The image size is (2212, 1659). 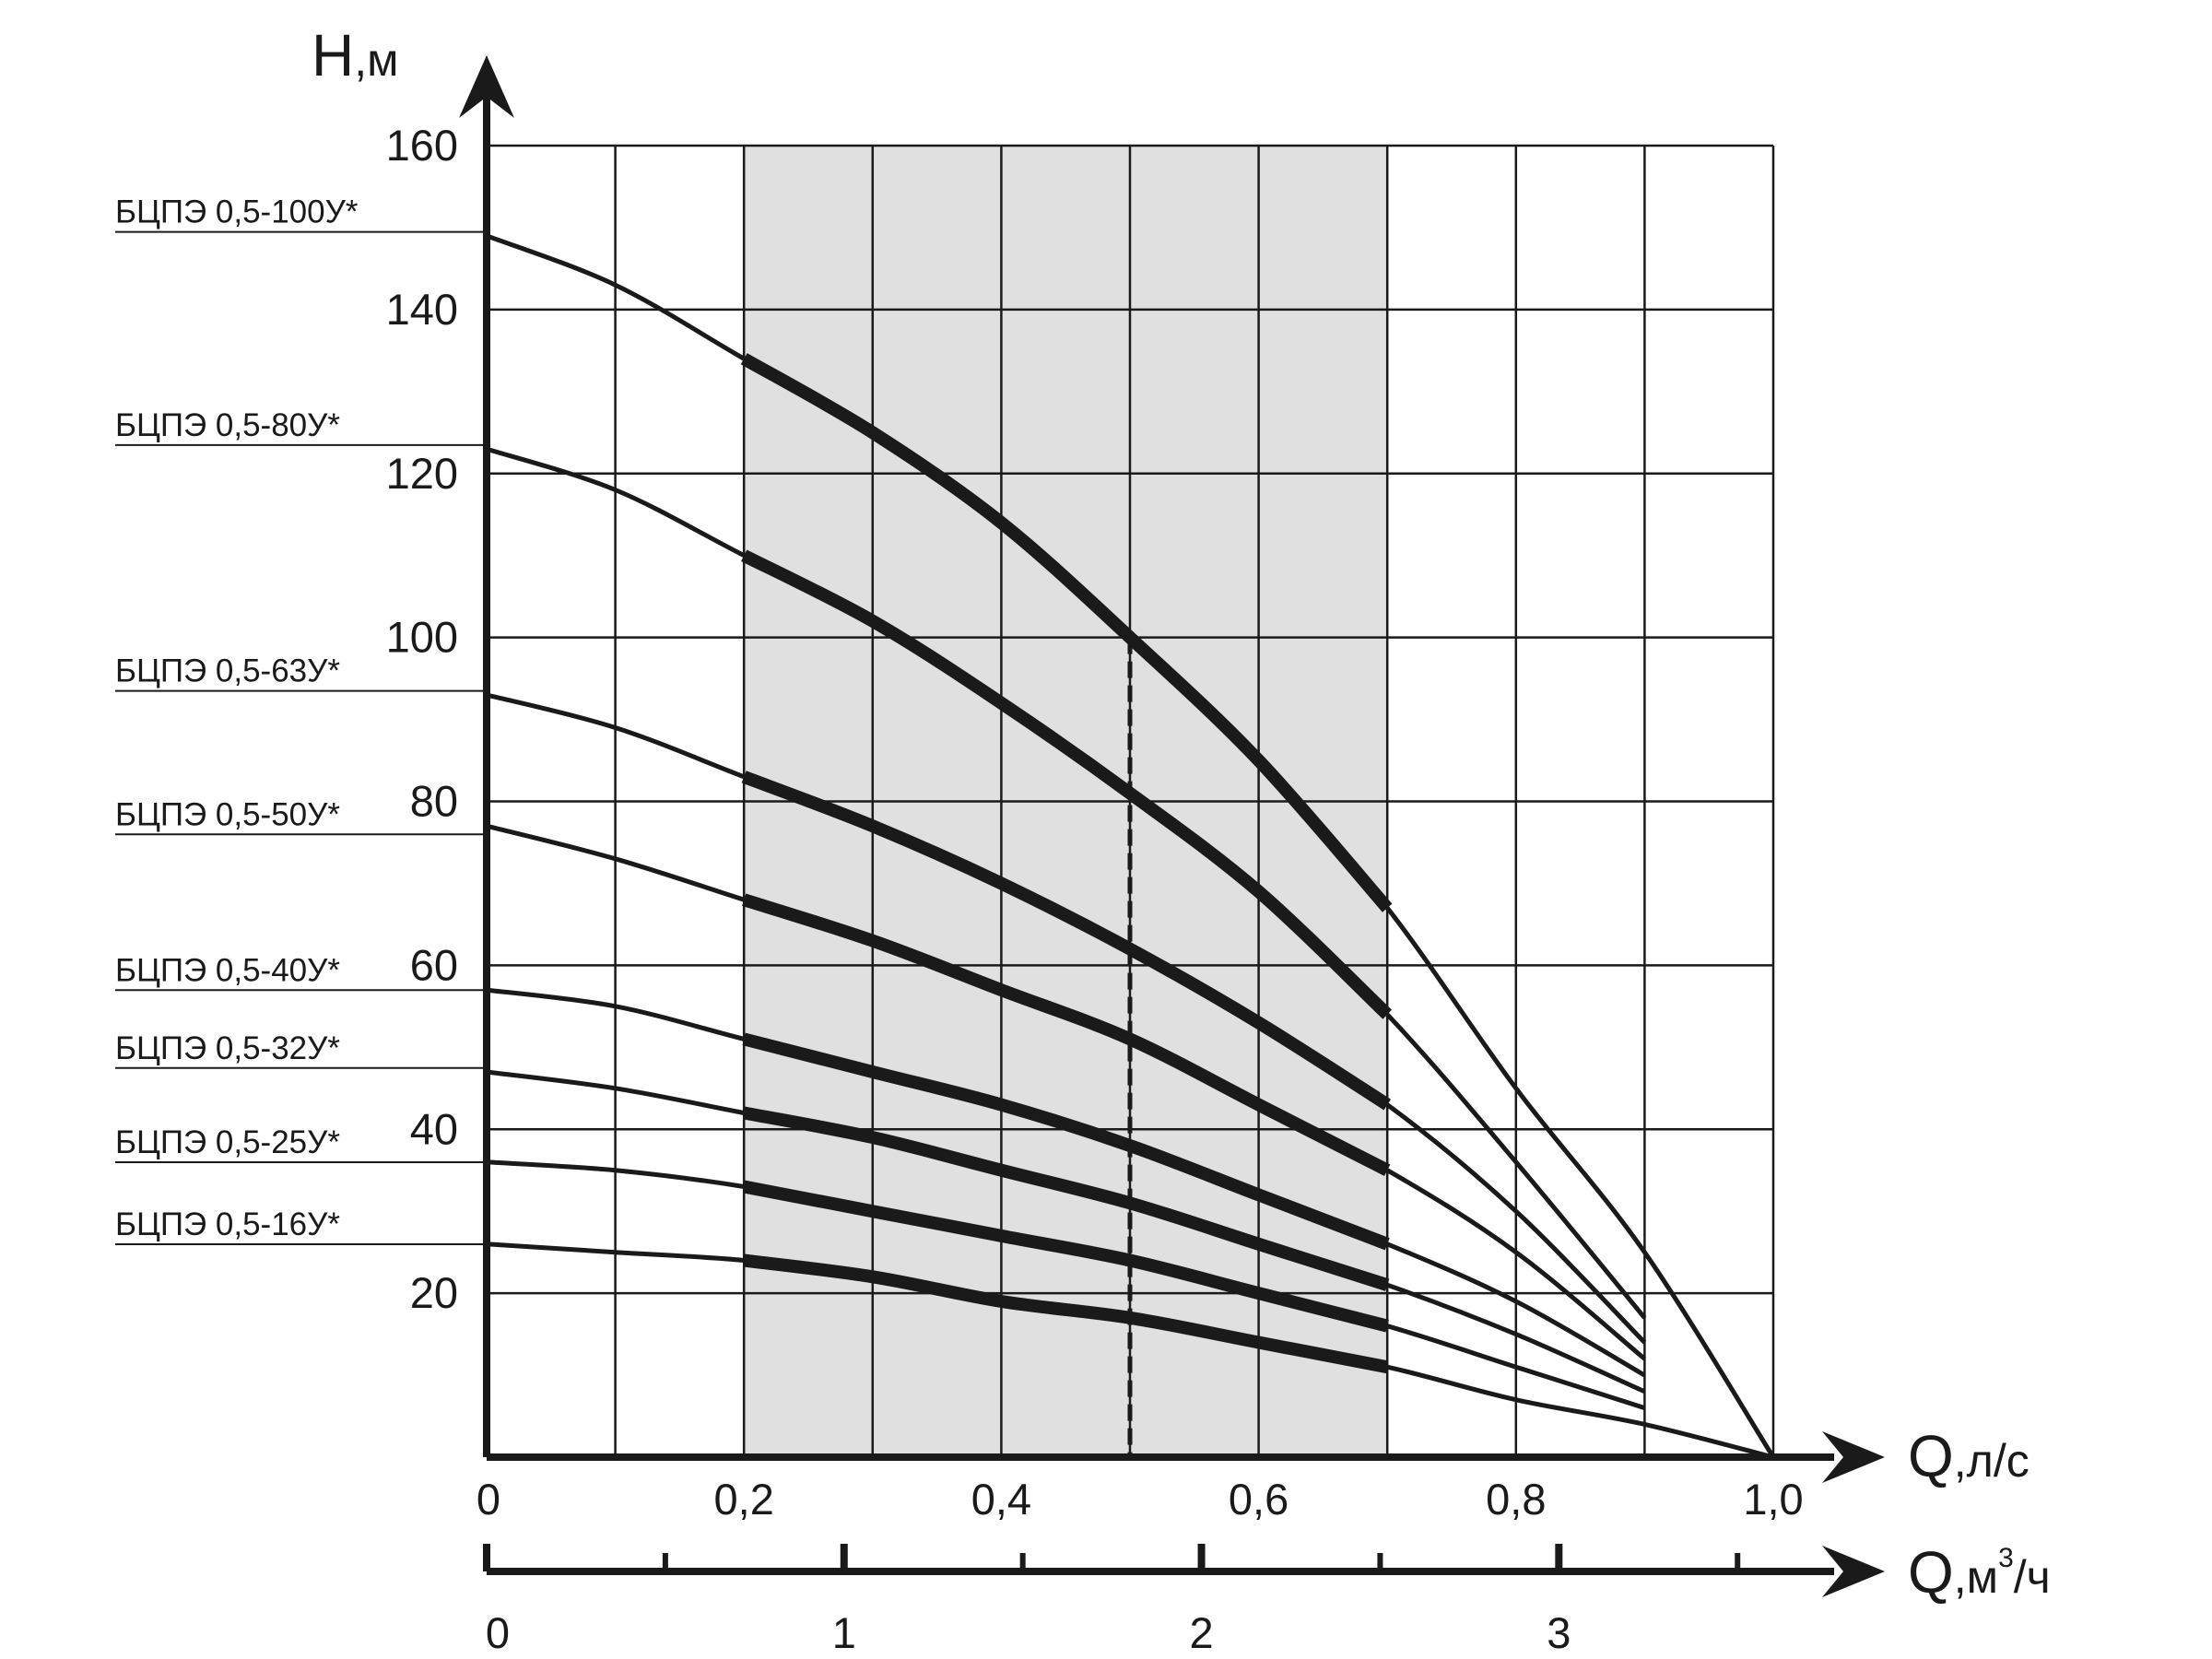 I want to click on x-tick-label: 0,6, so click(x=1258, y=1499).